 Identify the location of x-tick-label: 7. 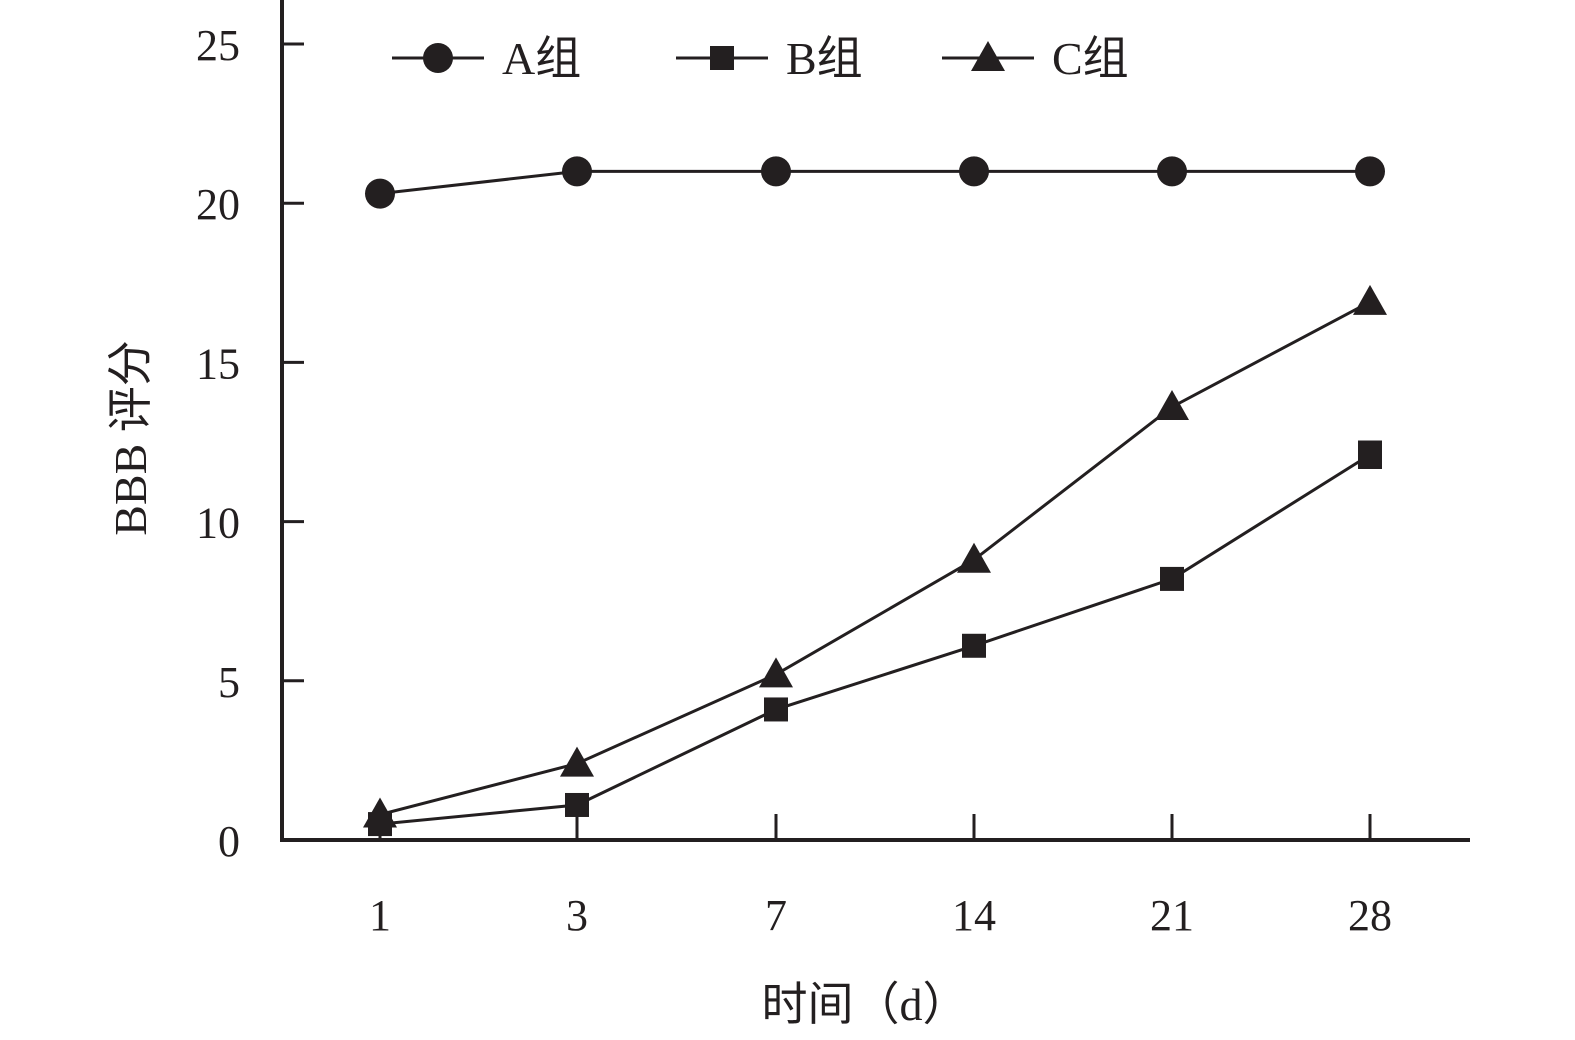
(776, 915).